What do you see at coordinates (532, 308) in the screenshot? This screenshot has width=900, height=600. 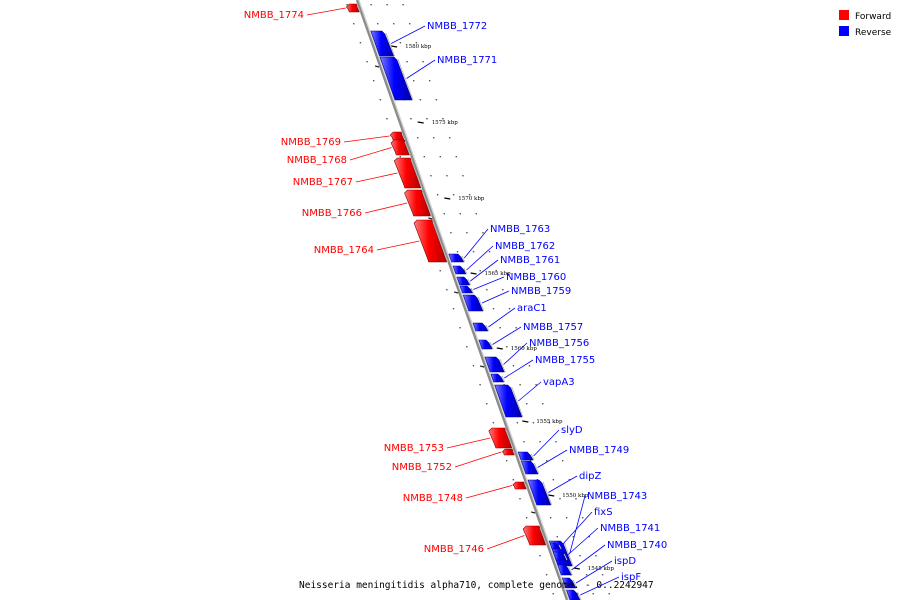 I see `reverse-gene-label: araC1` at bounding box center [532, 308].